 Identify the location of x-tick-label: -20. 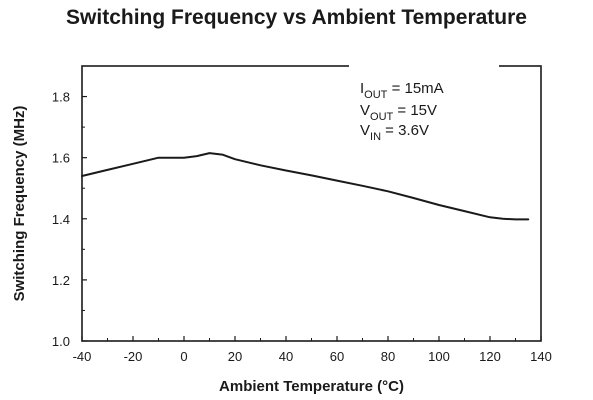
(133, 356).